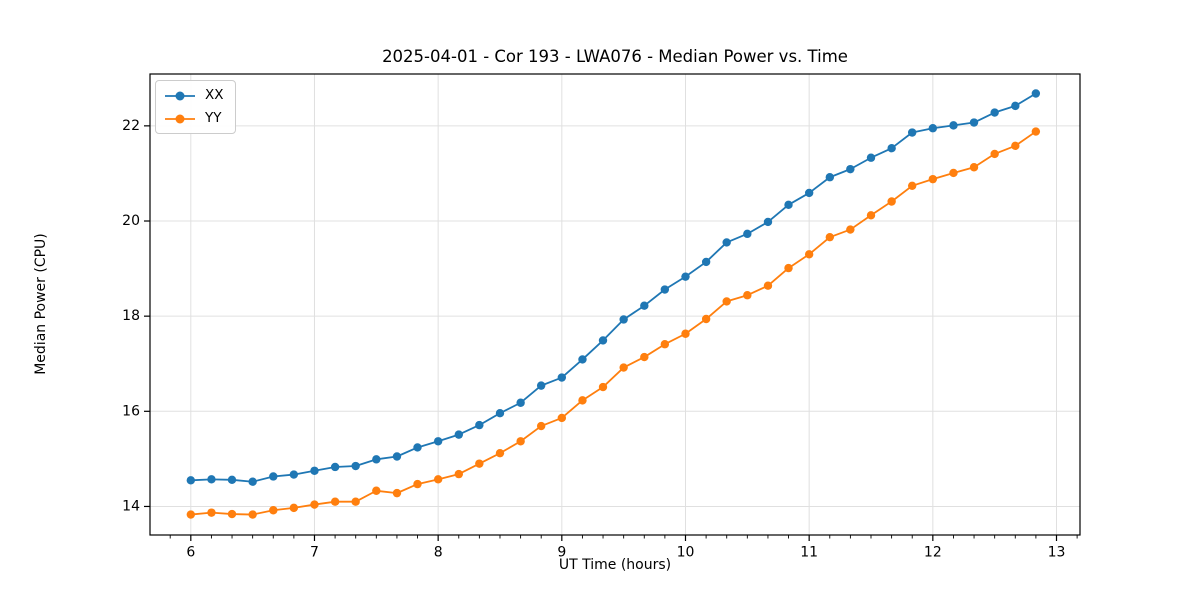 This screenshot has height=600, width=1200. What do you see at coordinates (41, 304) in the screenshot?
I see `y-axis-label: Median Power (CPU)` at bounding box center [41, 304].